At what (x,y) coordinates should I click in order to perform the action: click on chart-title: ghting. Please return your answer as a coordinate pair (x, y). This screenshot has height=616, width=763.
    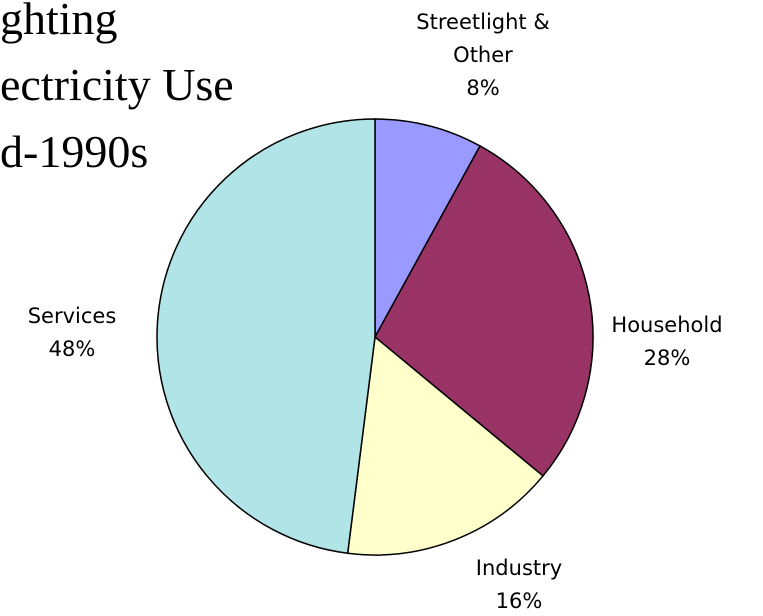
    Looking at the image, I should click on (59, 22).